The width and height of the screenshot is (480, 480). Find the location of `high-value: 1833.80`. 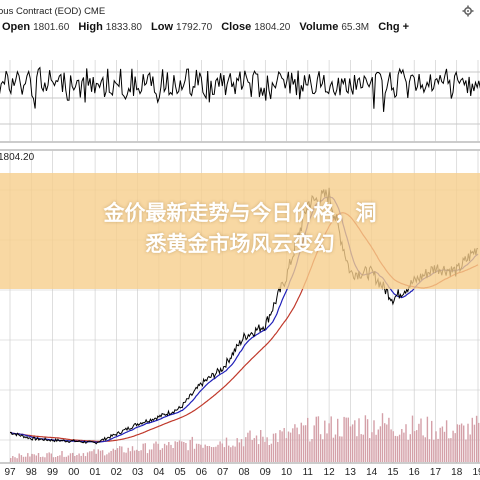

high-value: 1833.80 is located at coordinates (123, 27).